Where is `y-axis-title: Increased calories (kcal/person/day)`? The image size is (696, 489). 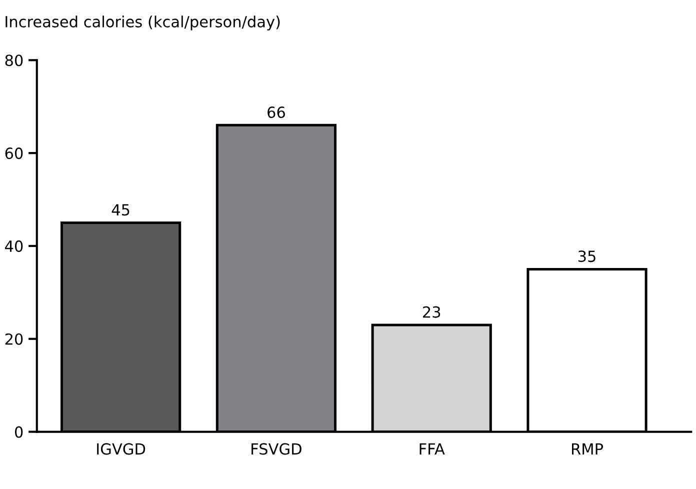
y-axis-title: Increased calories (kcal/person/day) is located at coordinates (143, 23).